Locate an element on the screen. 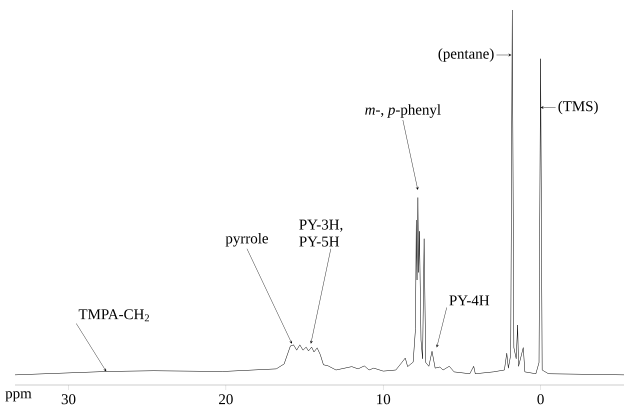  annotation: PY-4H is located at coordinates (469, 300).